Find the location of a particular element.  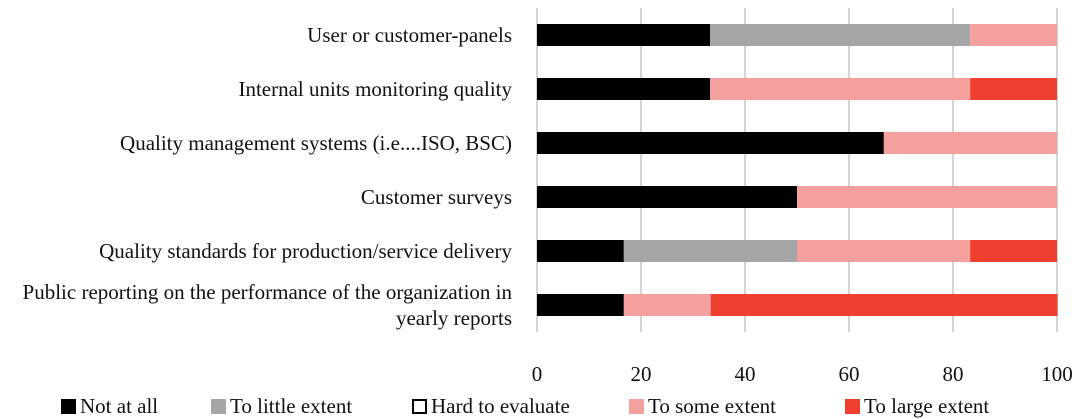

category-label: Internal units monitoring quality is located at coordinates (375, 89).